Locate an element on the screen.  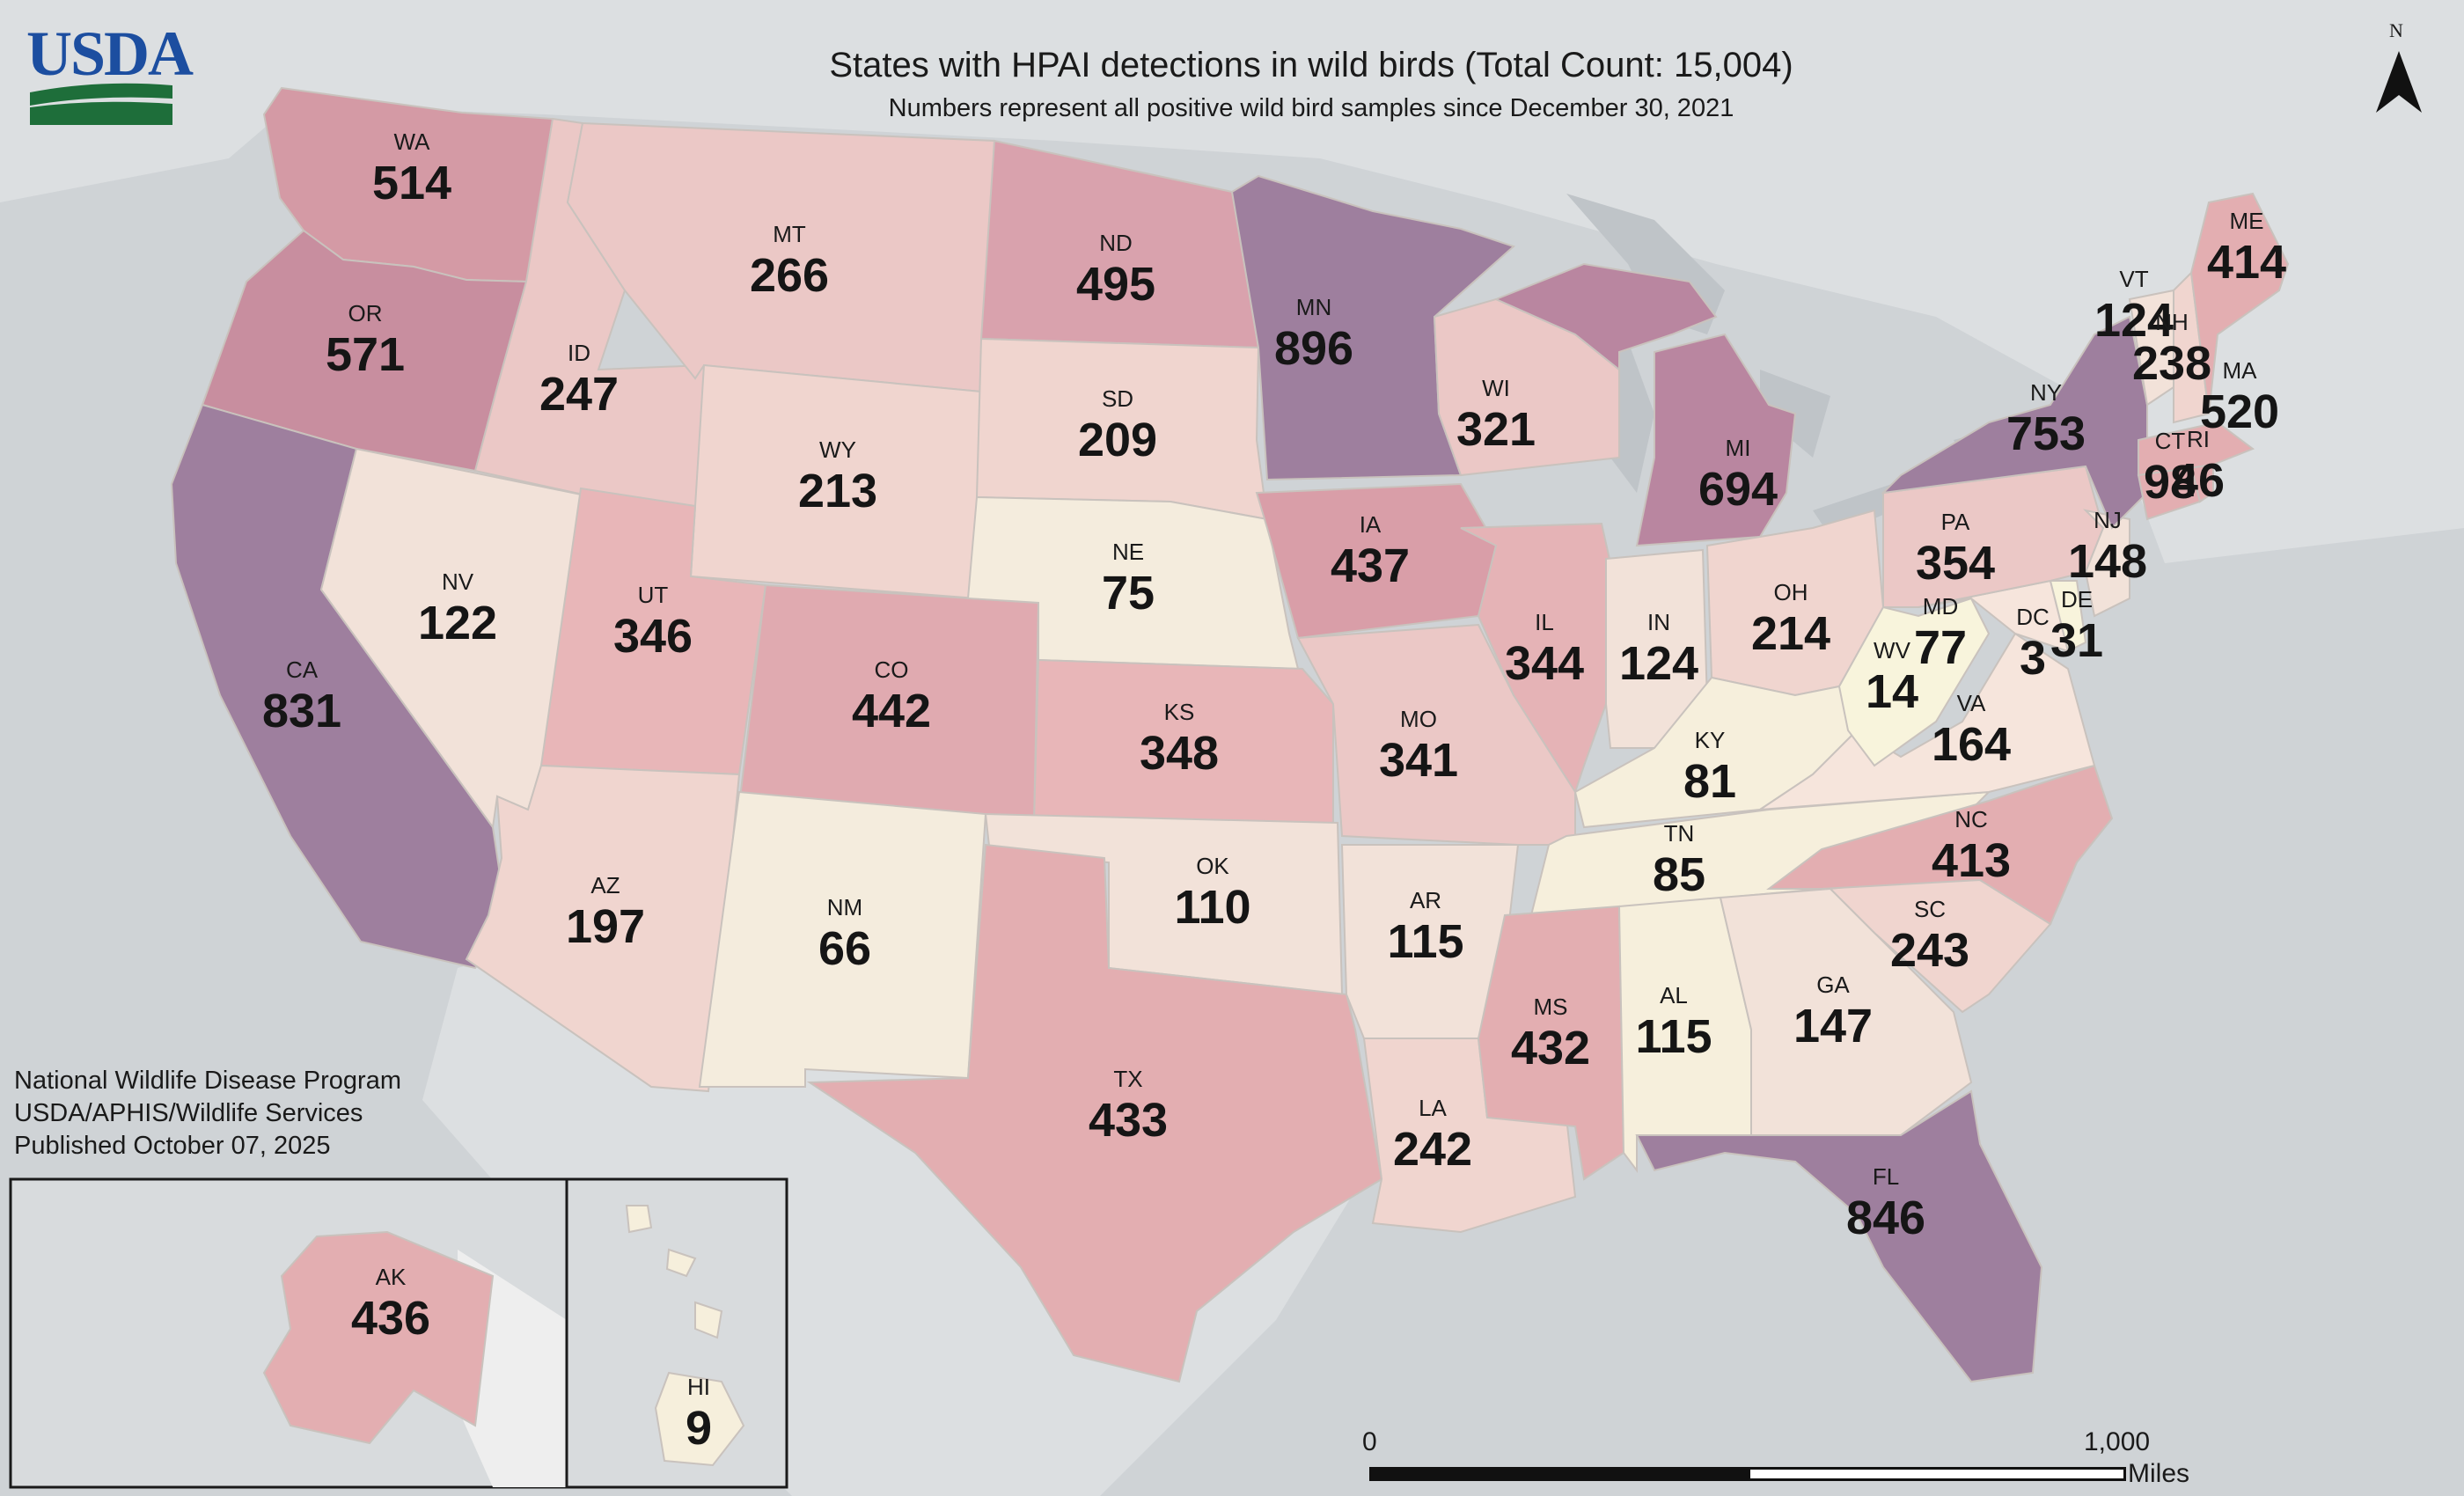
state-shape-nj is located at coordinates (2106, 563).